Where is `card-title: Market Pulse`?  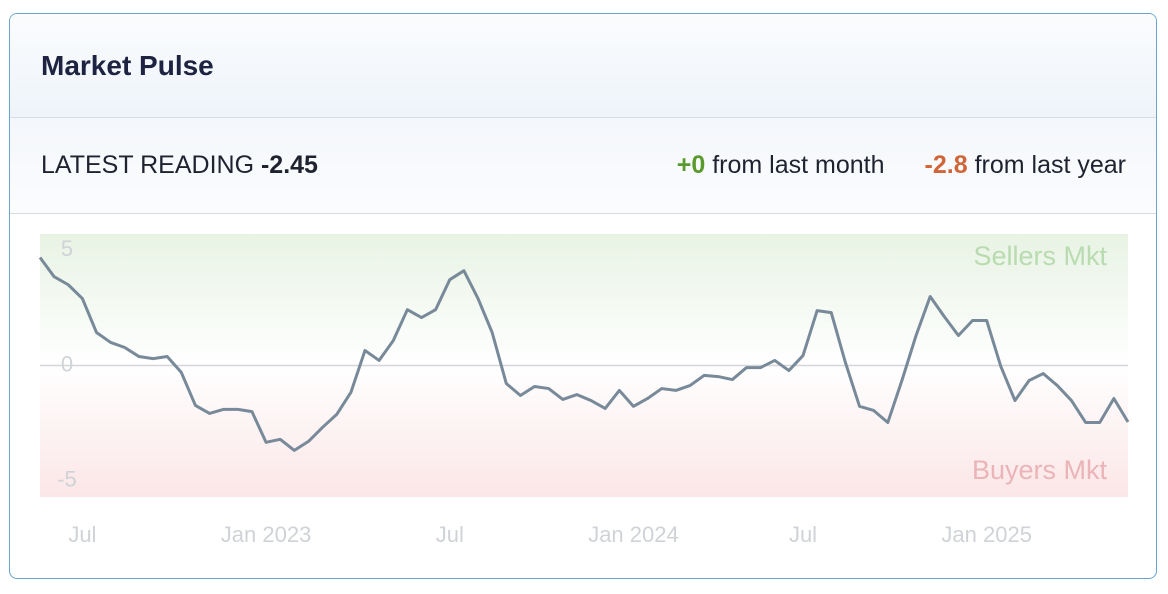 card-title: Market Pulse is located at coordinates (127, 65).